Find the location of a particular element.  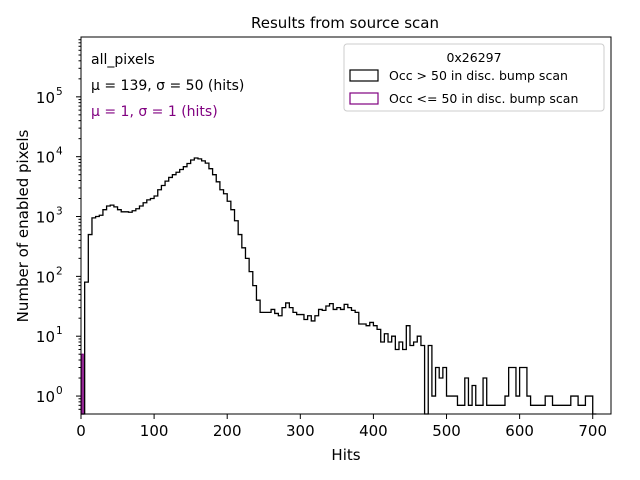

y-tick-label-5: 10 is located at coordinates (45, 98).